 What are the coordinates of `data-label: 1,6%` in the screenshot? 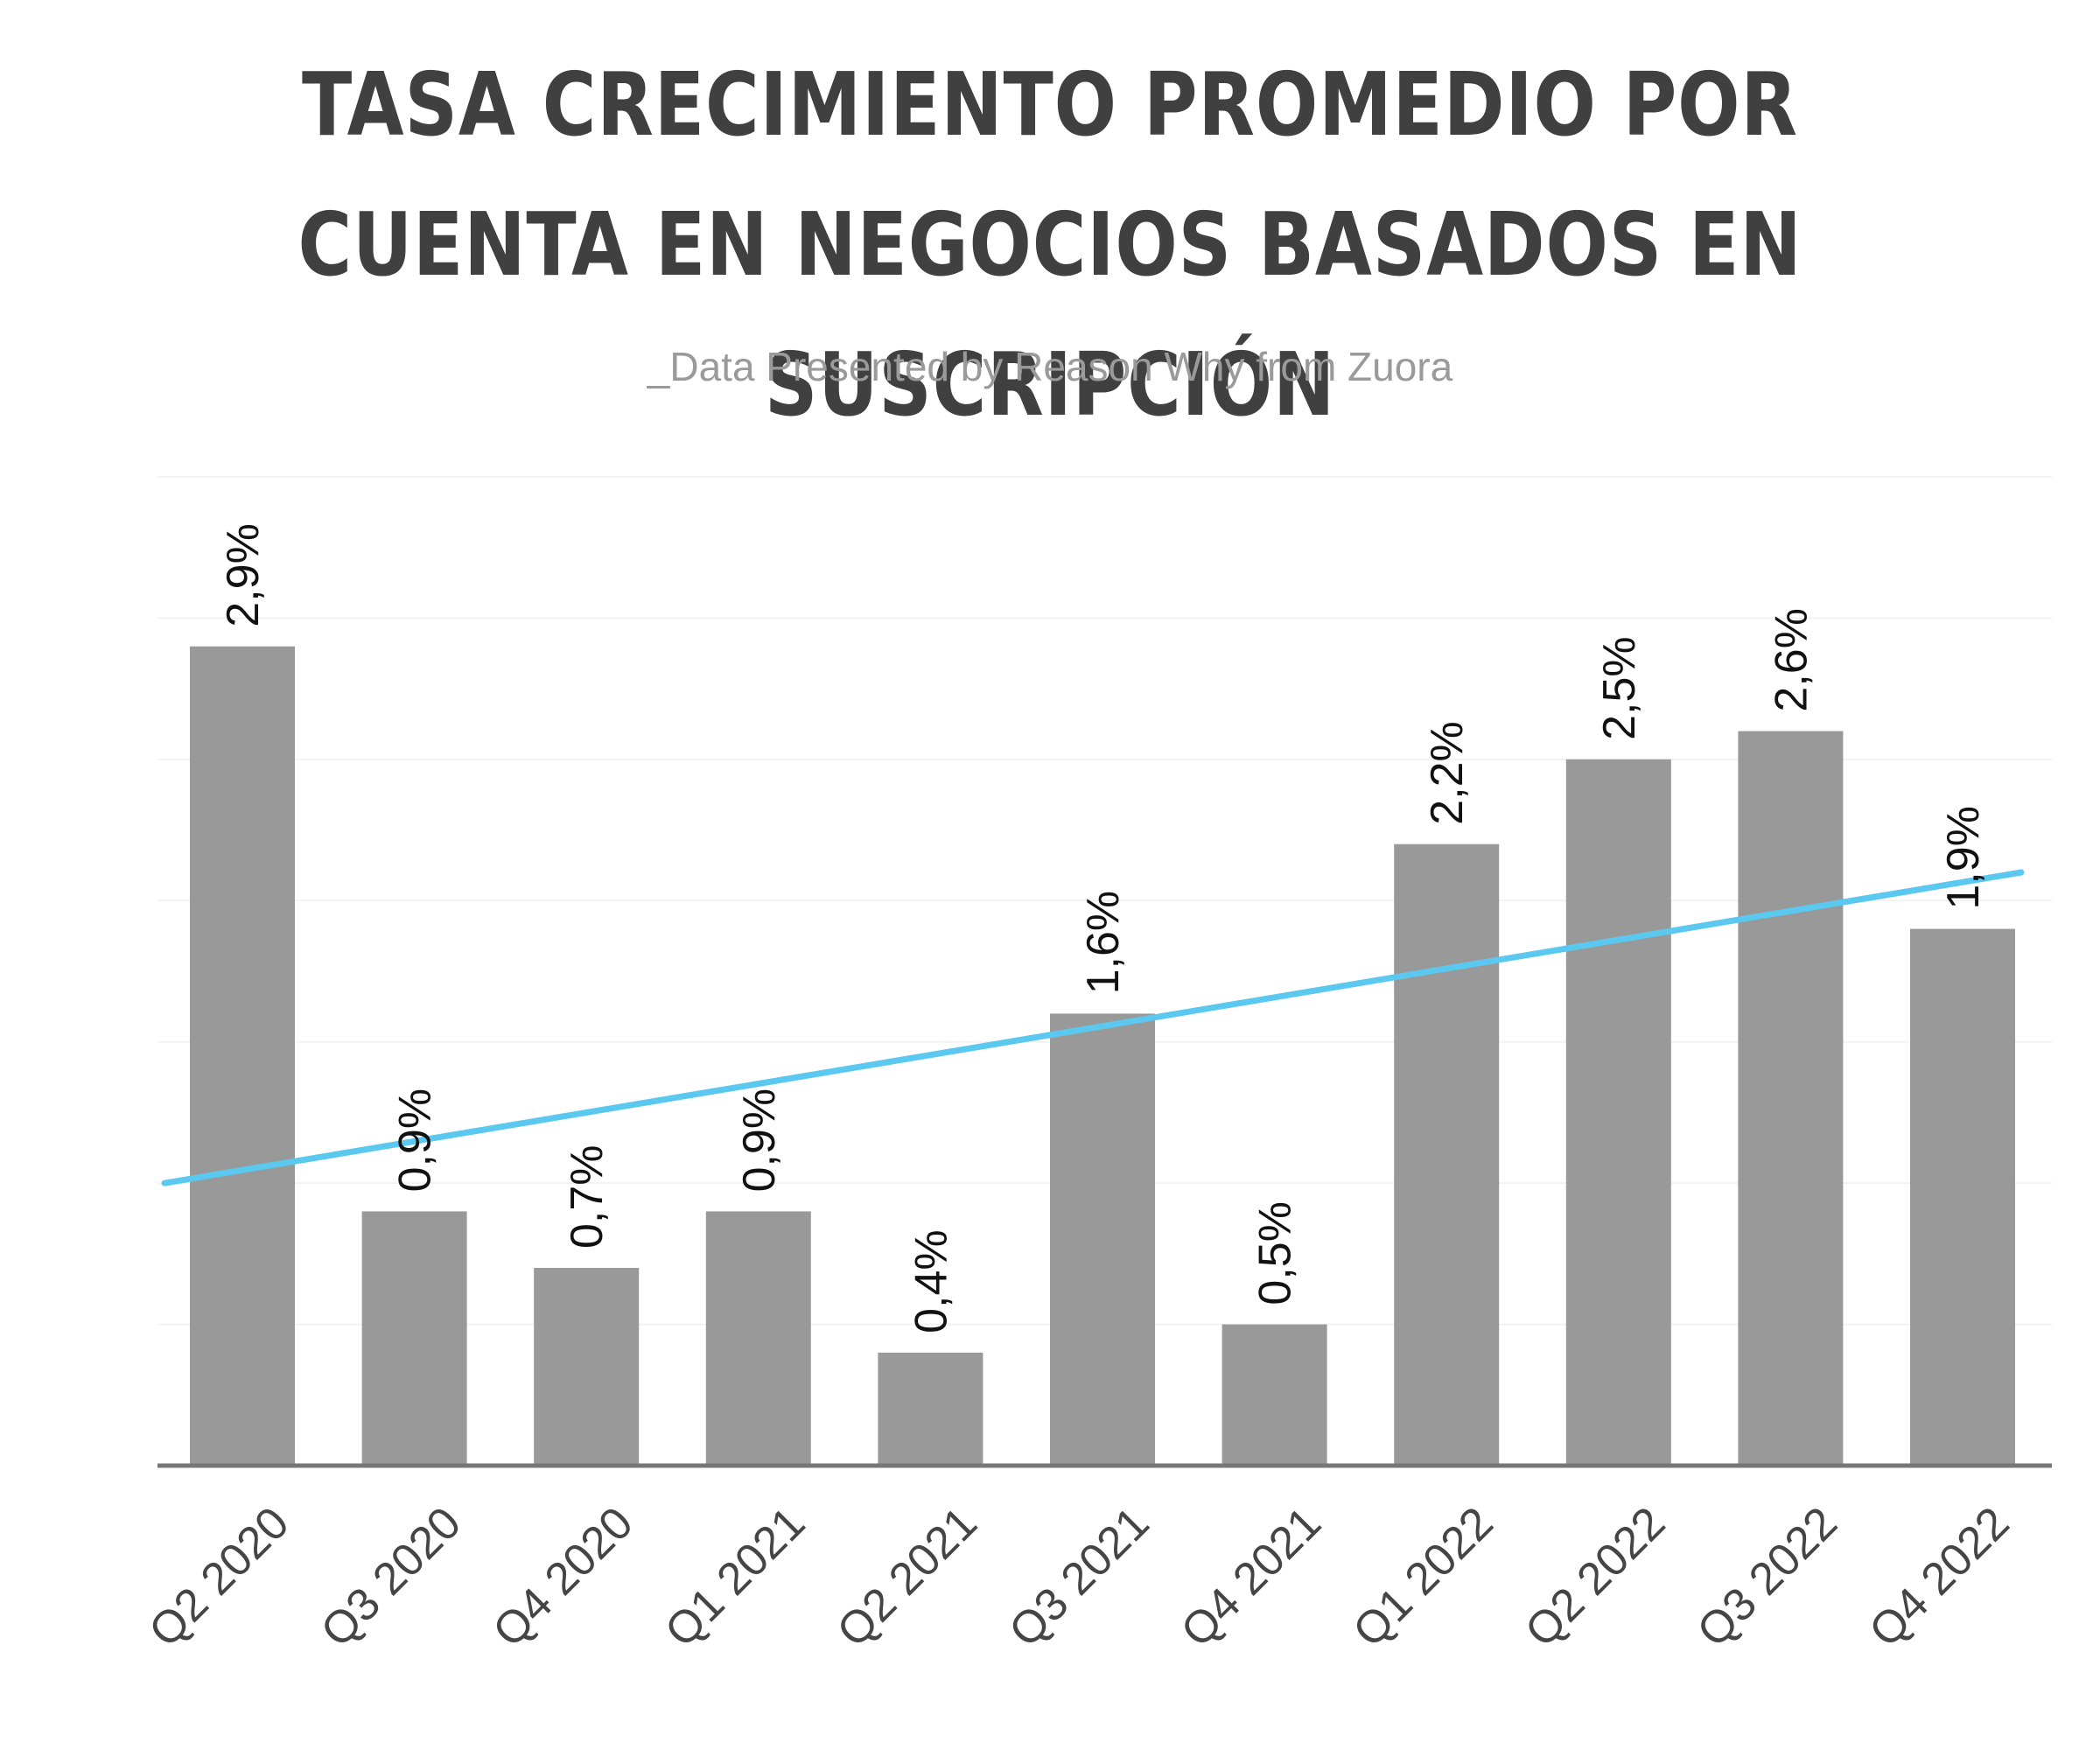 It's located at (1103, 943).